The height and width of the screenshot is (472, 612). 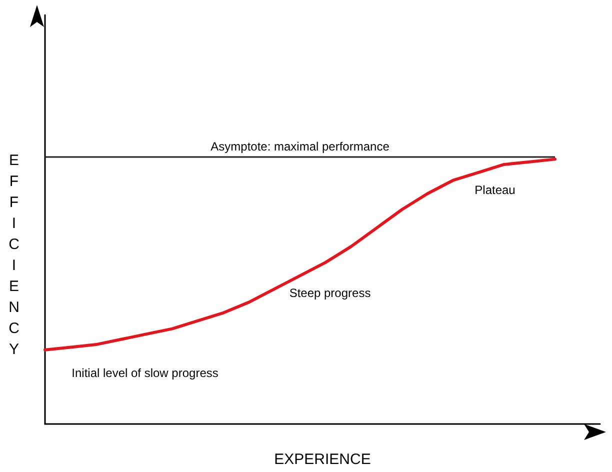 What do you see at coordinates (300, 147) in the screenshot?
I see `ref-line-label: Asymptote: maximal performance` at bounding box center [300, 147].